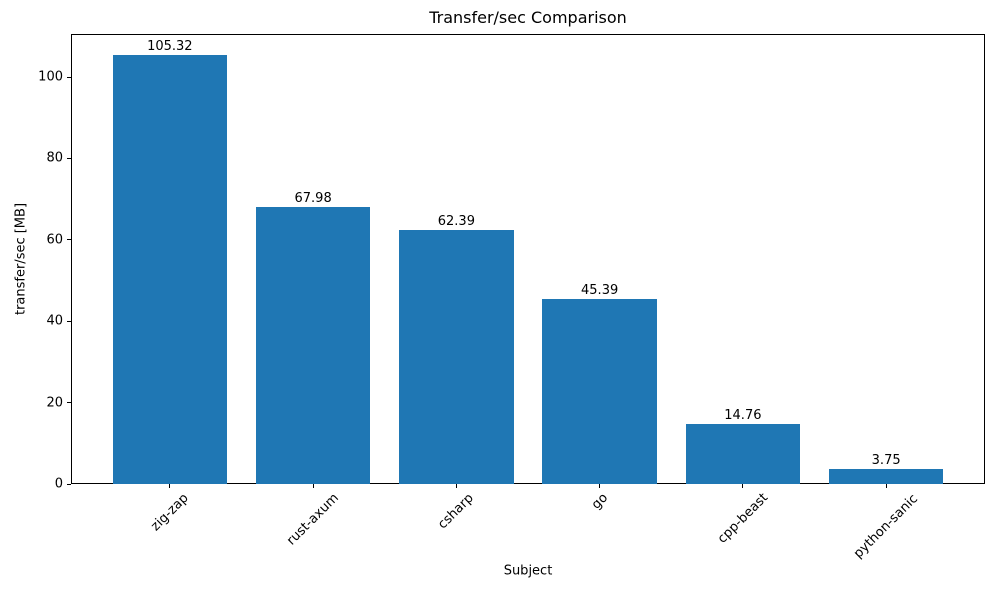 This screenshot has width=1000, height=600. I want to click on x-tick-label: python-sanic, so click(886, 526).